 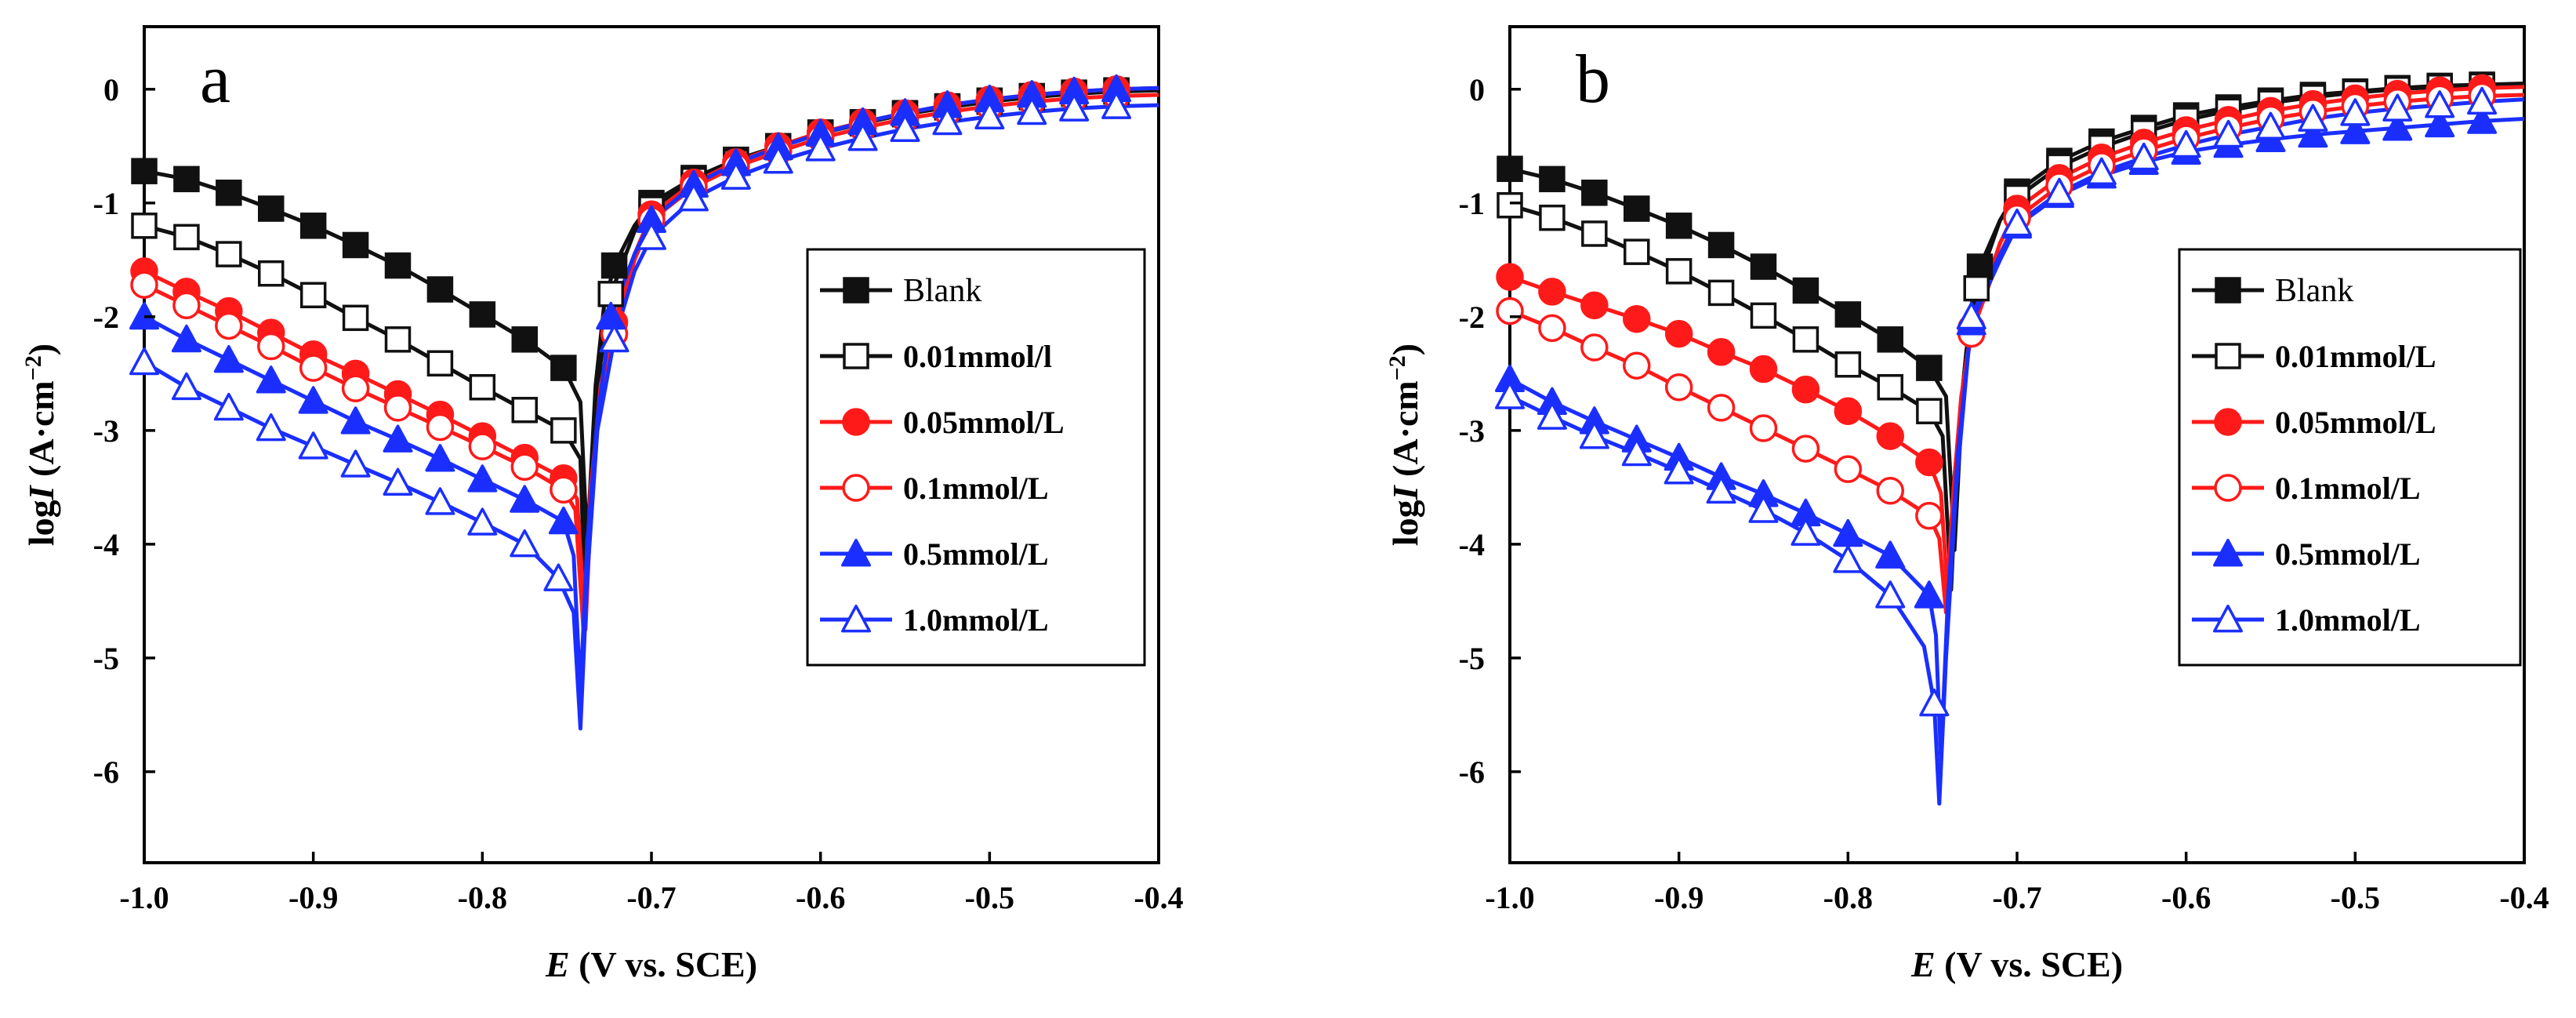 What do you see at coordinates (1405, 523) in the screenshot?
I see `y-axis-pre: log` at bounding box center [1405, 523].